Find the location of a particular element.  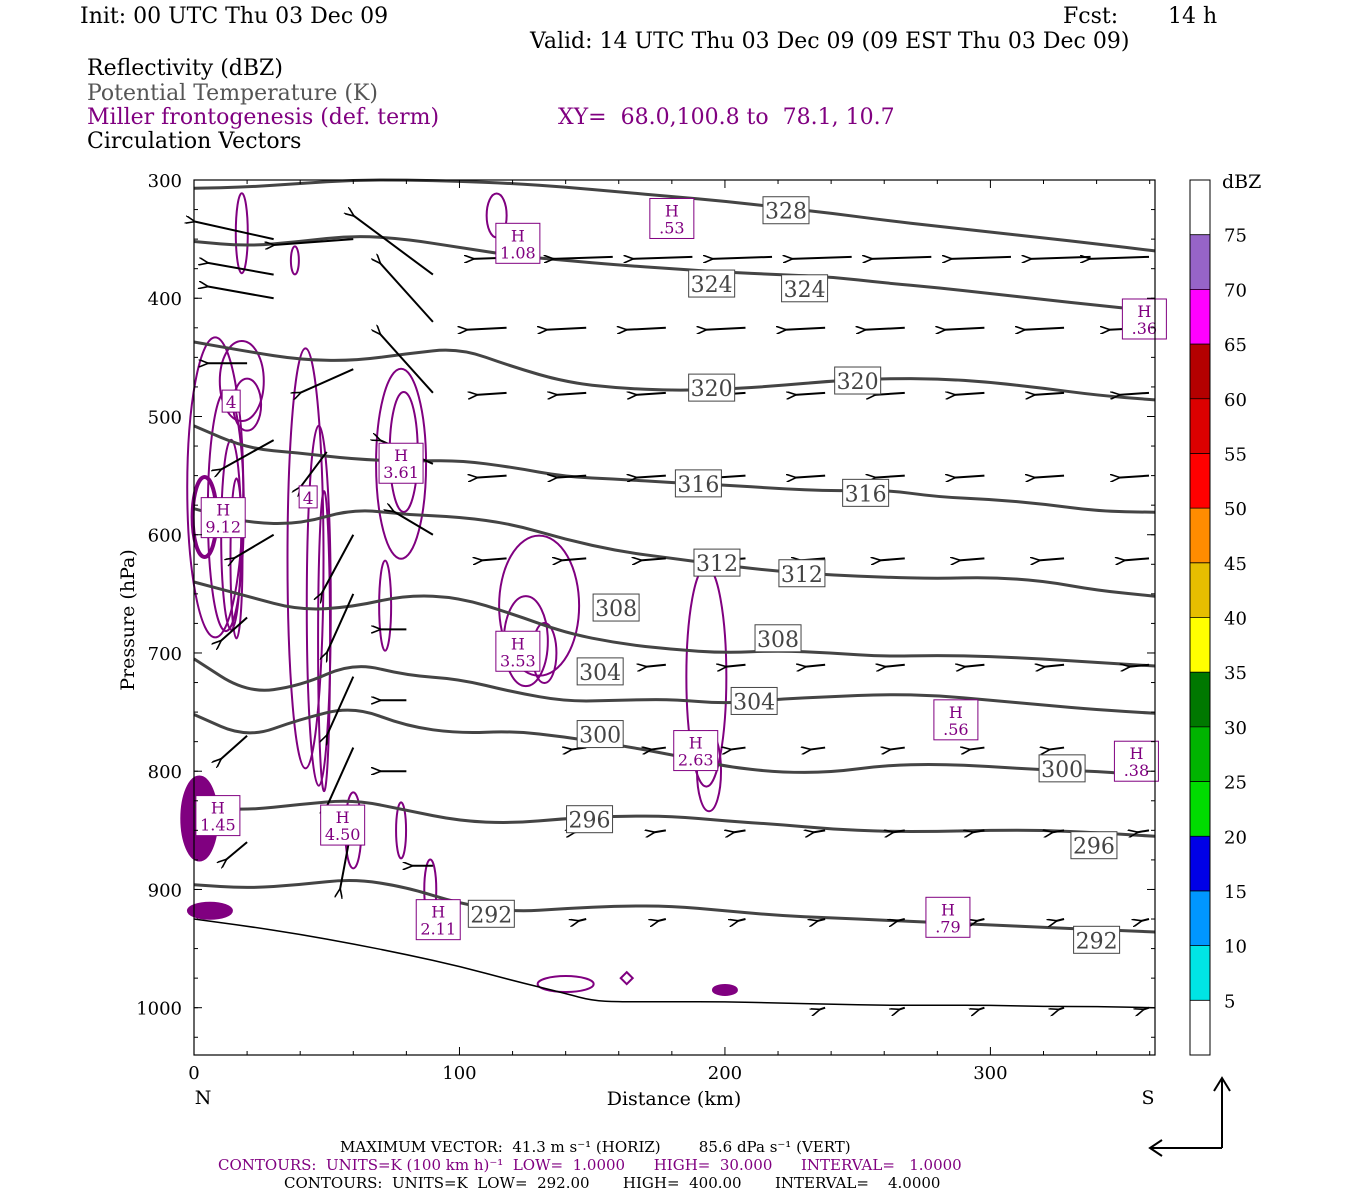

frontogenesis-max-label: H1.45 is located at coordinates (218, 816).